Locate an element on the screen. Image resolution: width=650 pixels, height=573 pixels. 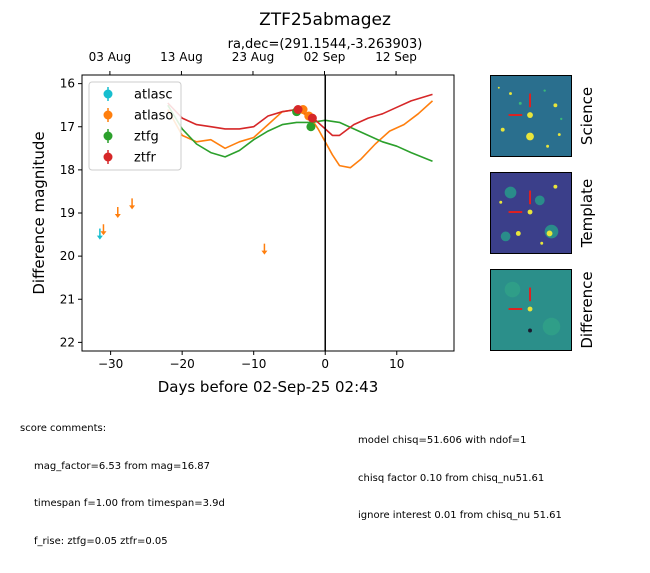
legend-marker-atlasc is located at coordinates (108, 94).